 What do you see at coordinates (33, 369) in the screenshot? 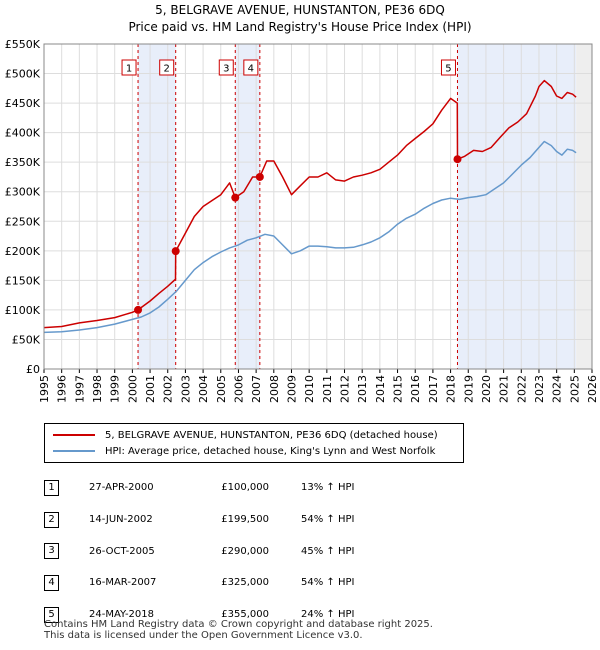
I see `y-tick-label: £0` at bounding box center [33, 369].